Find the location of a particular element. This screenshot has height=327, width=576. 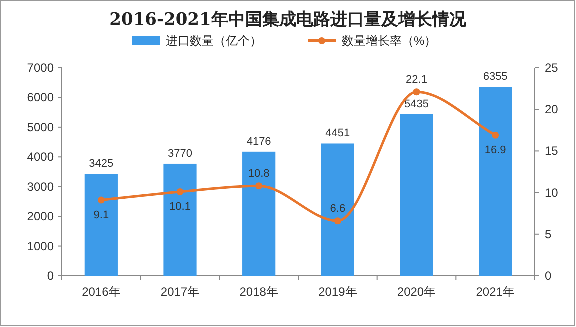

y-tick-label: 5000 is located at coordinates (40, 127).